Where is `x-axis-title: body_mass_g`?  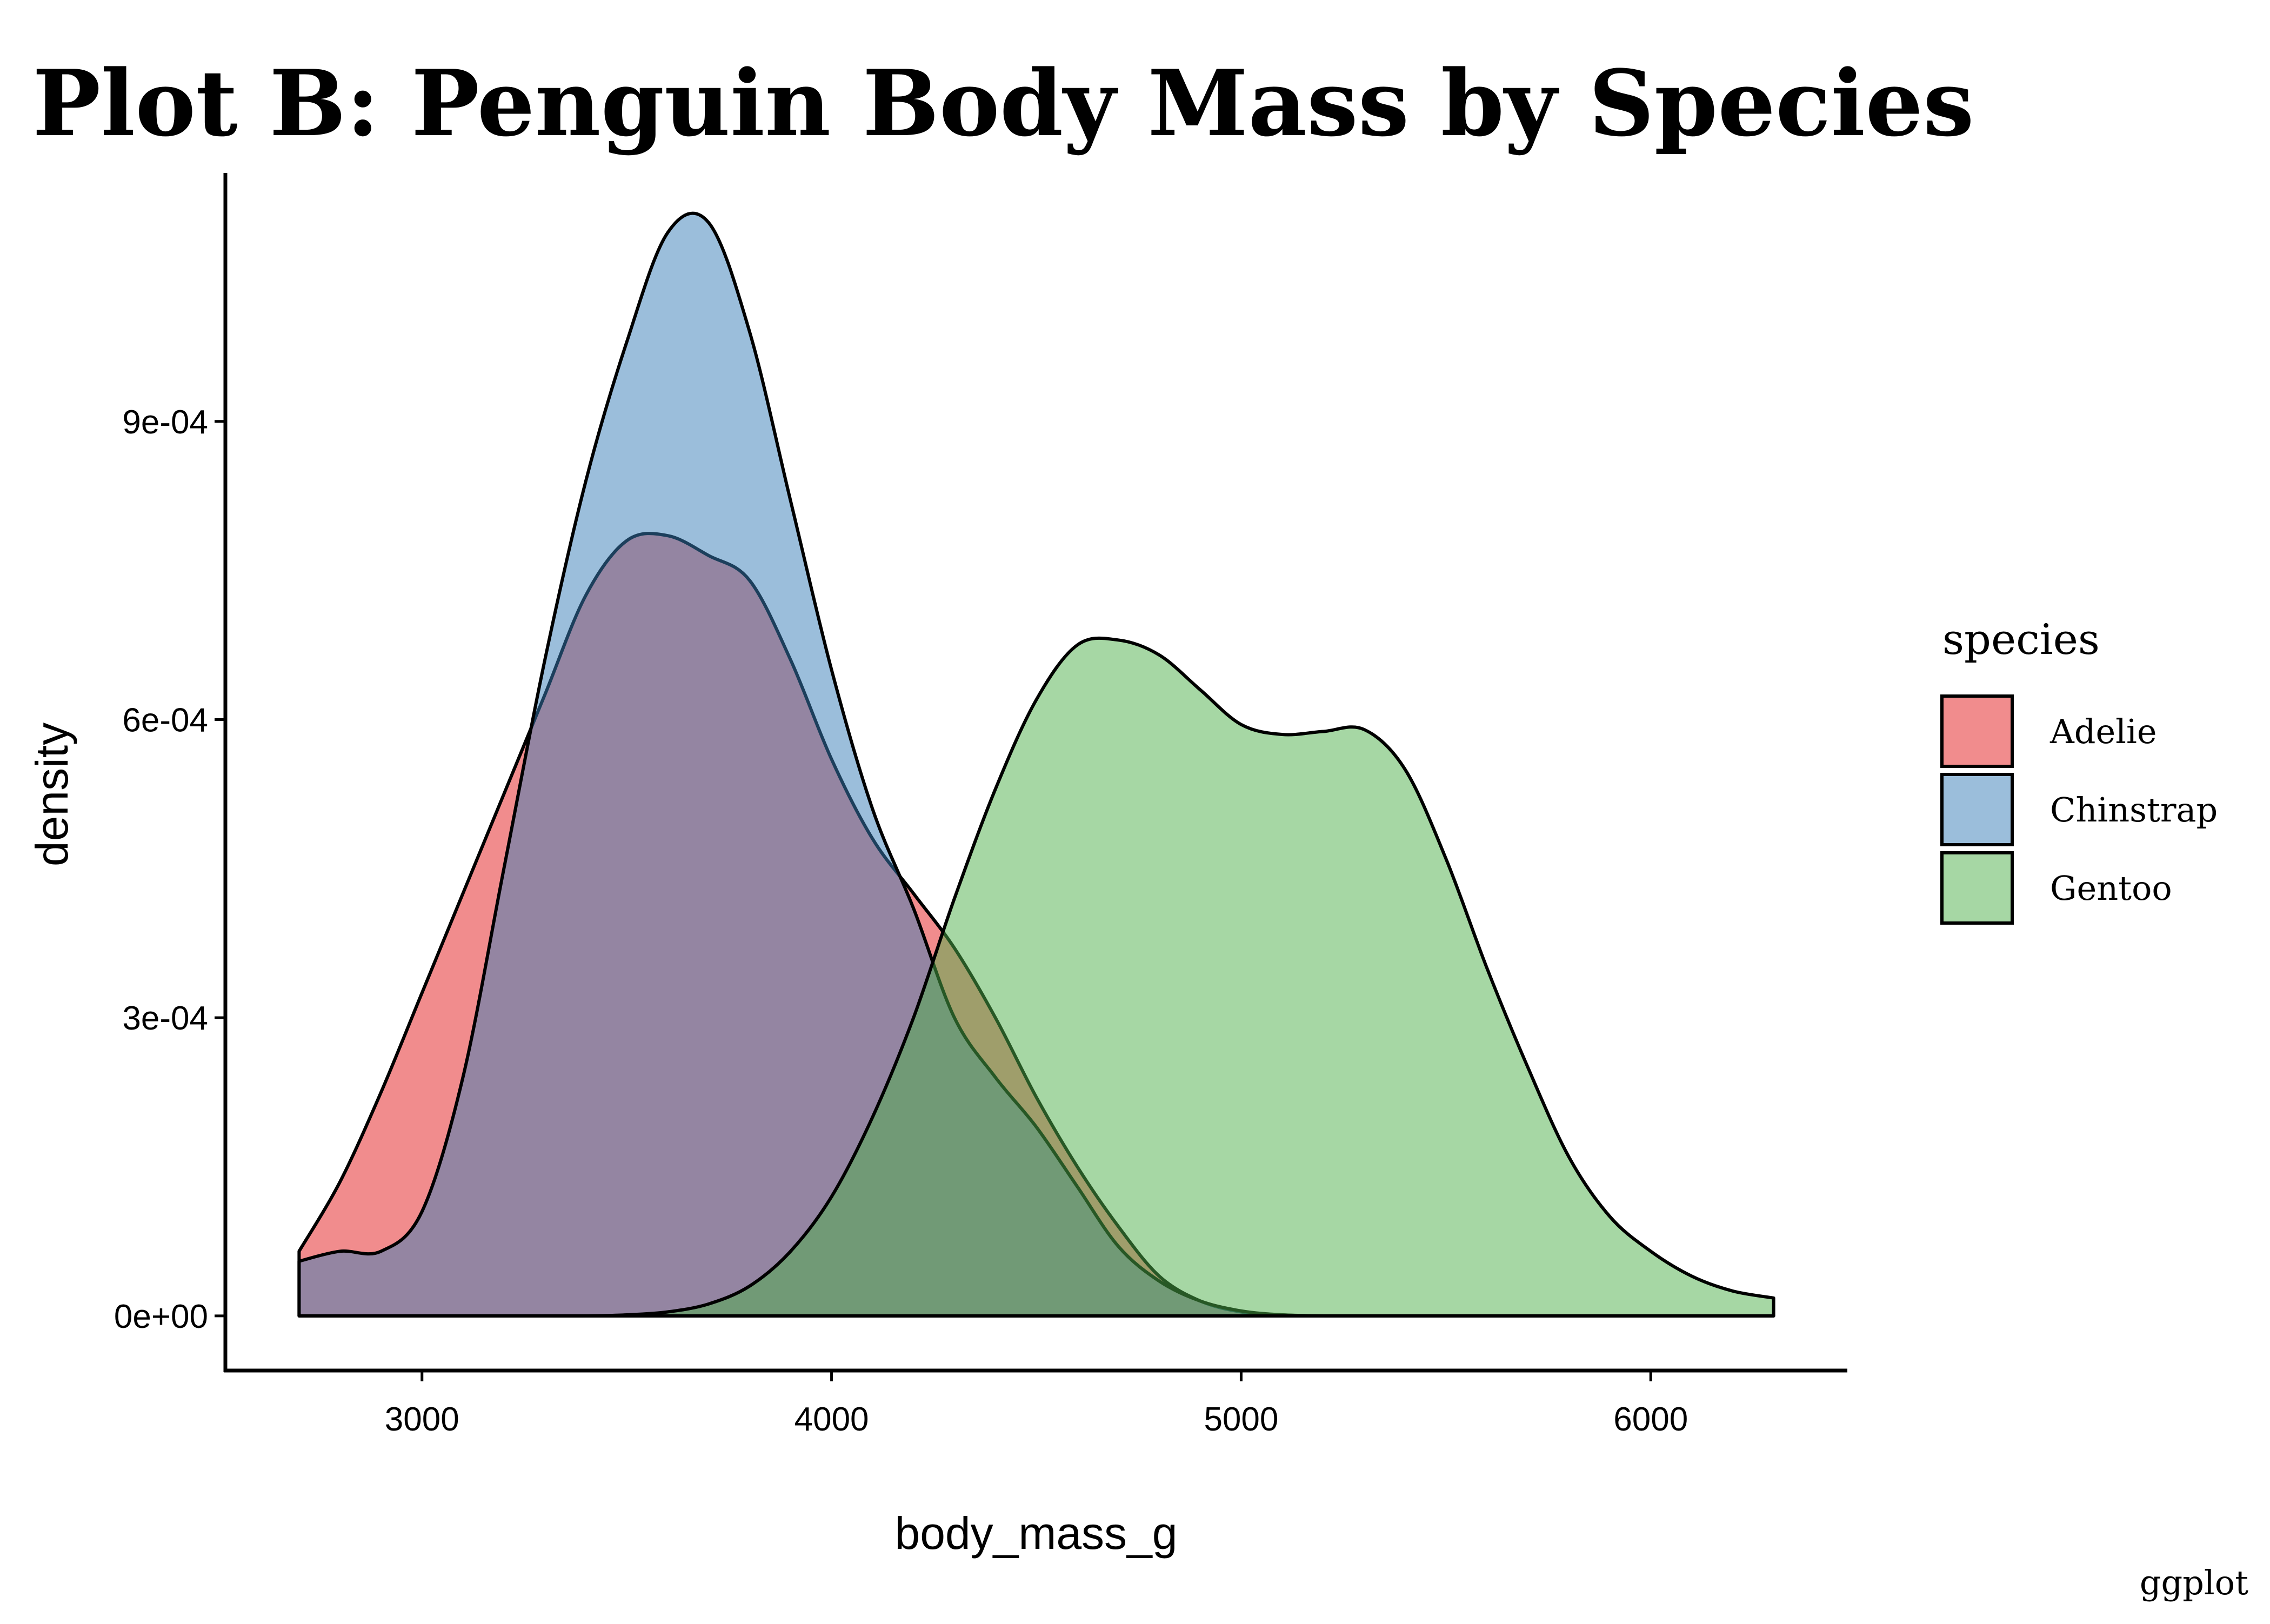
x-axis-title: body_mass_g is located at coordinates (1036, 1534).